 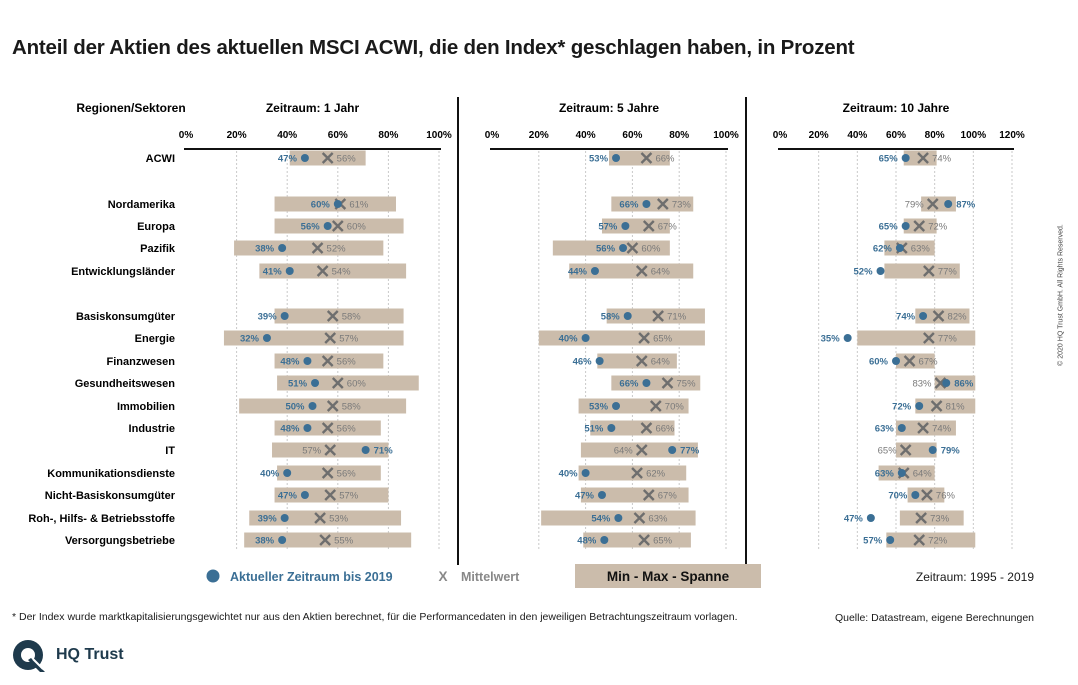 What do you see at coordinates (295, 407) in the screenshot?
I see `current-label: 50%` at bounding box center [295, 407].